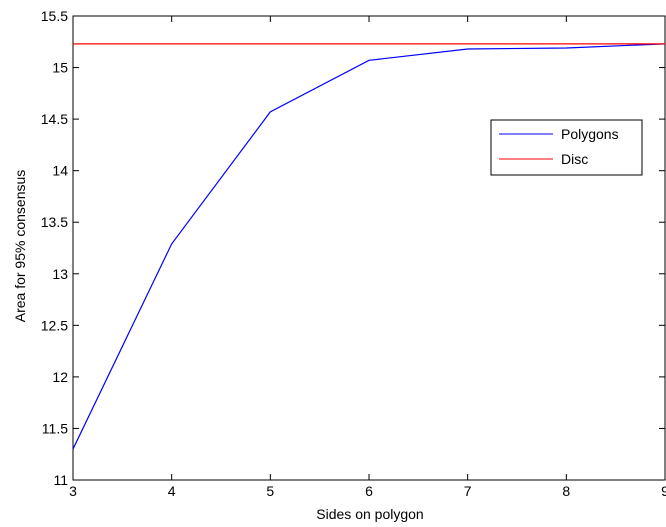 Image resolution: width=666 pixels, height=527 pixels. Describe the element at coordinates (54, 222) in the screenshot. I see `y-tick-label: 13.5` at that location.